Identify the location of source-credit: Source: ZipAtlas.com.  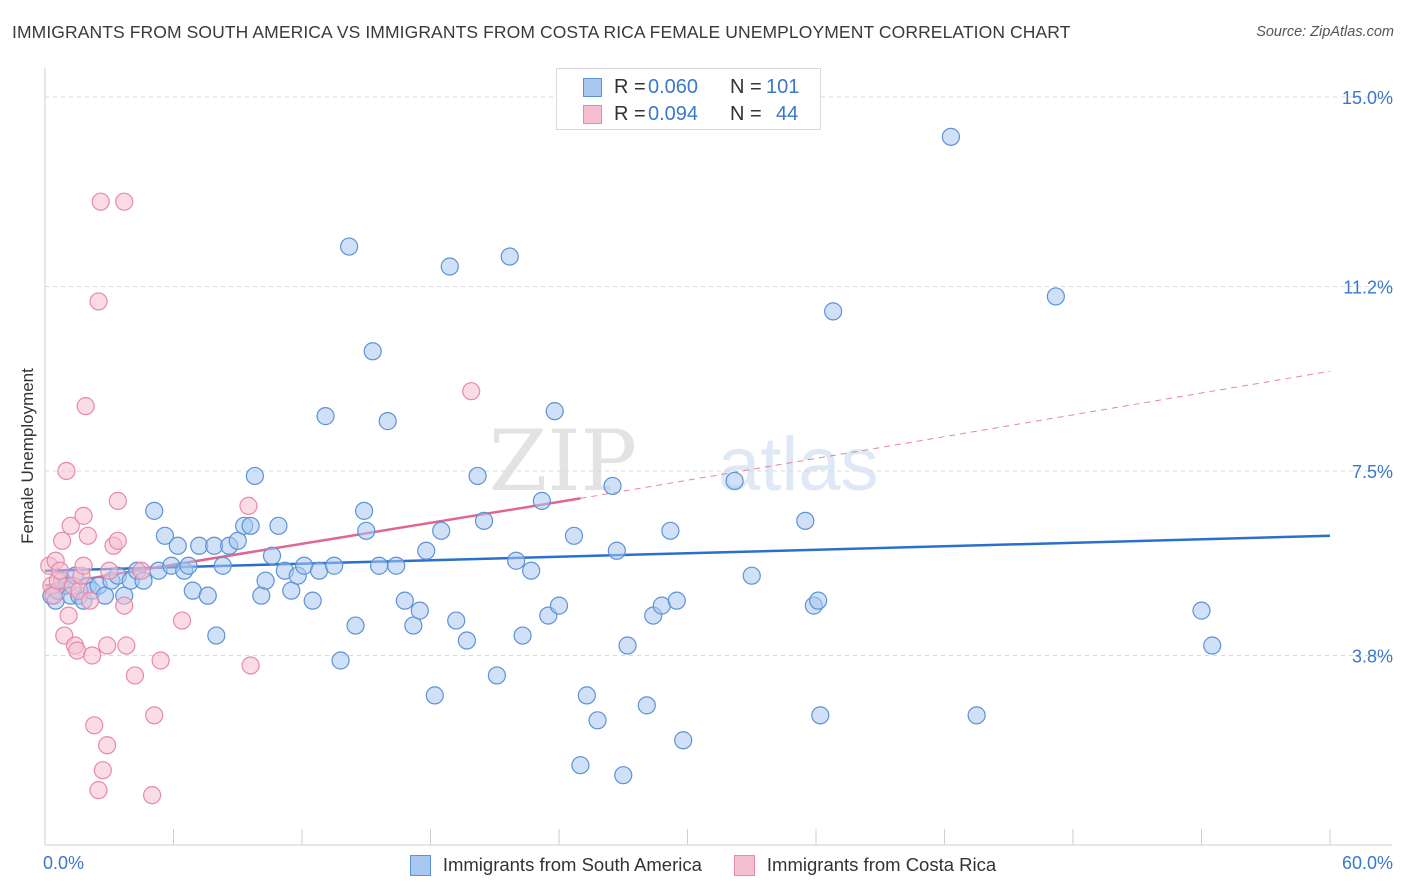
(1325, 32).